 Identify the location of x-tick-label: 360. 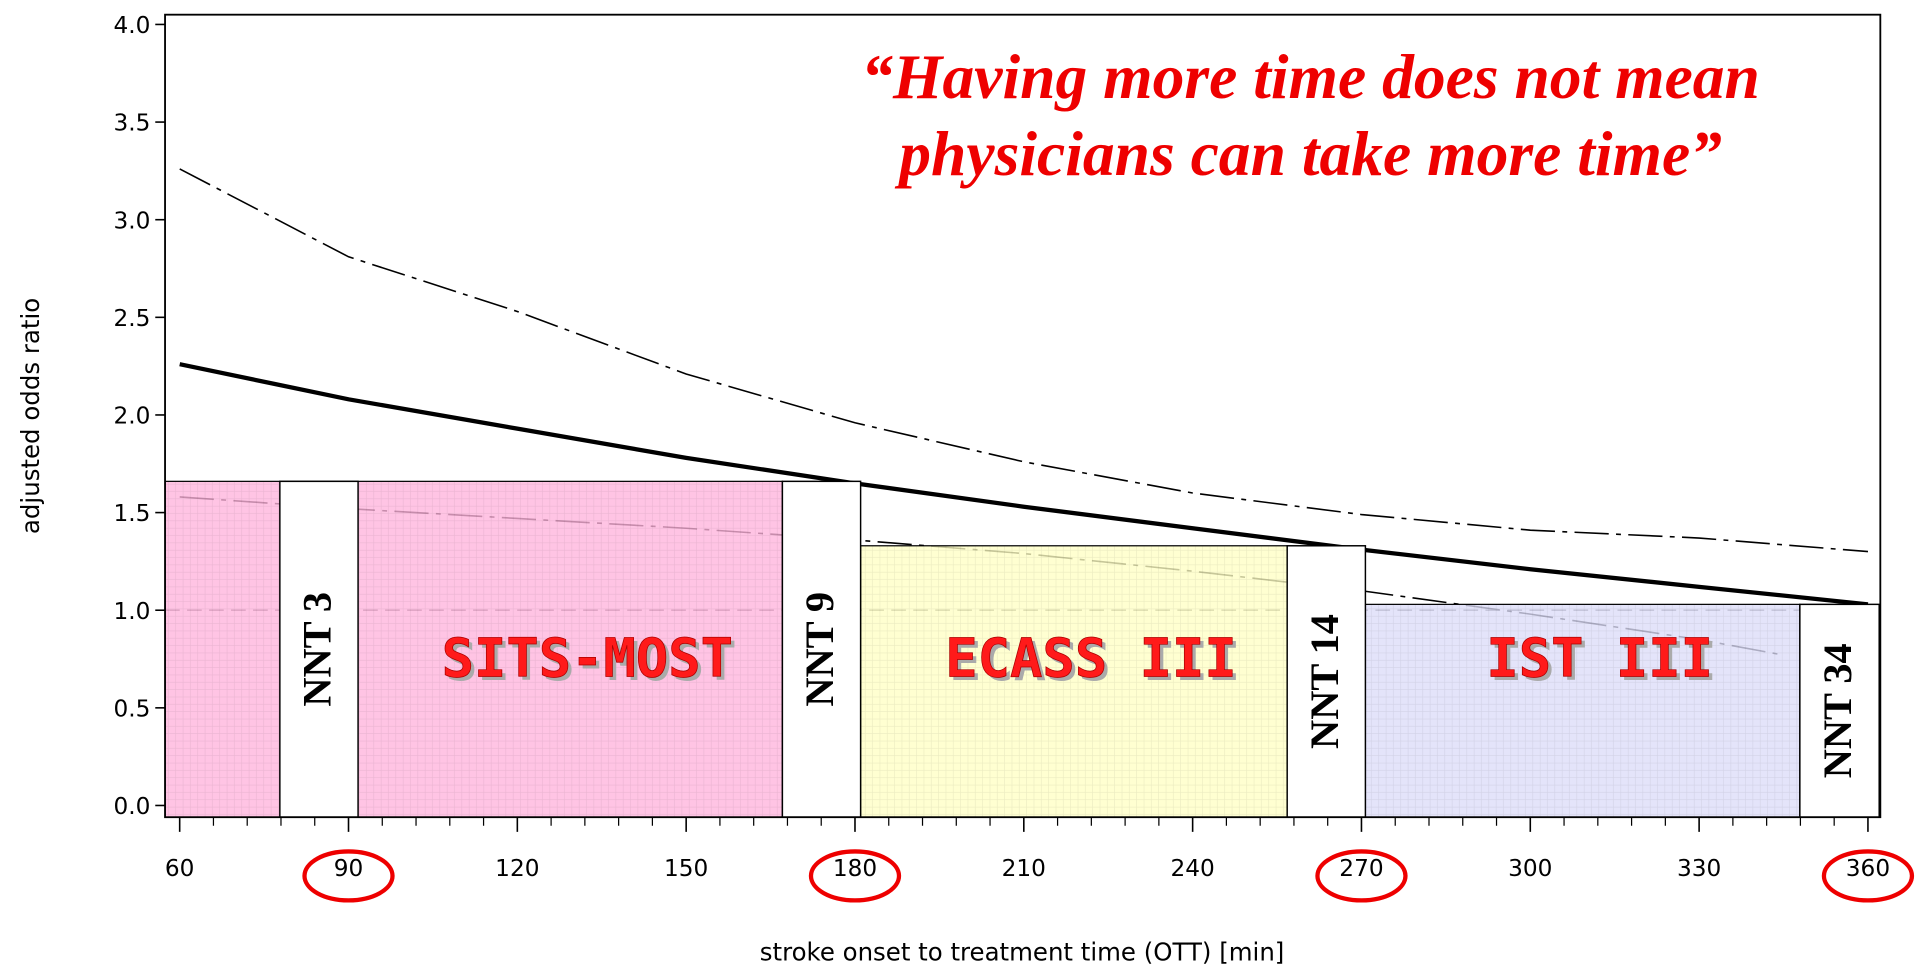
(1868, 868).